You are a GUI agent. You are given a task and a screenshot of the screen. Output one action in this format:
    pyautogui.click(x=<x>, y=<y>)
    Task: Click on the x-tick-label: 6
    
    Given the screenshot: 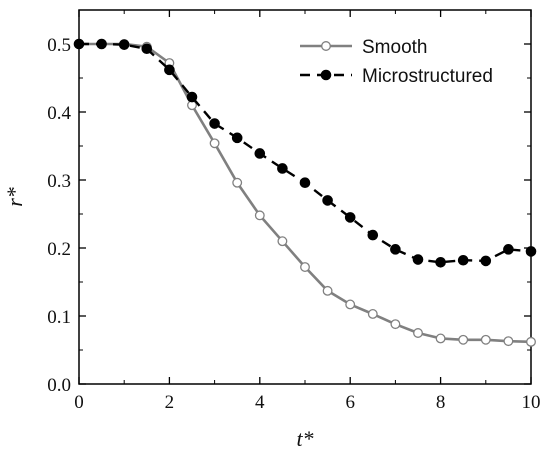 What is the action you would take?
    pyautogui.click(x=350, y=402)
    